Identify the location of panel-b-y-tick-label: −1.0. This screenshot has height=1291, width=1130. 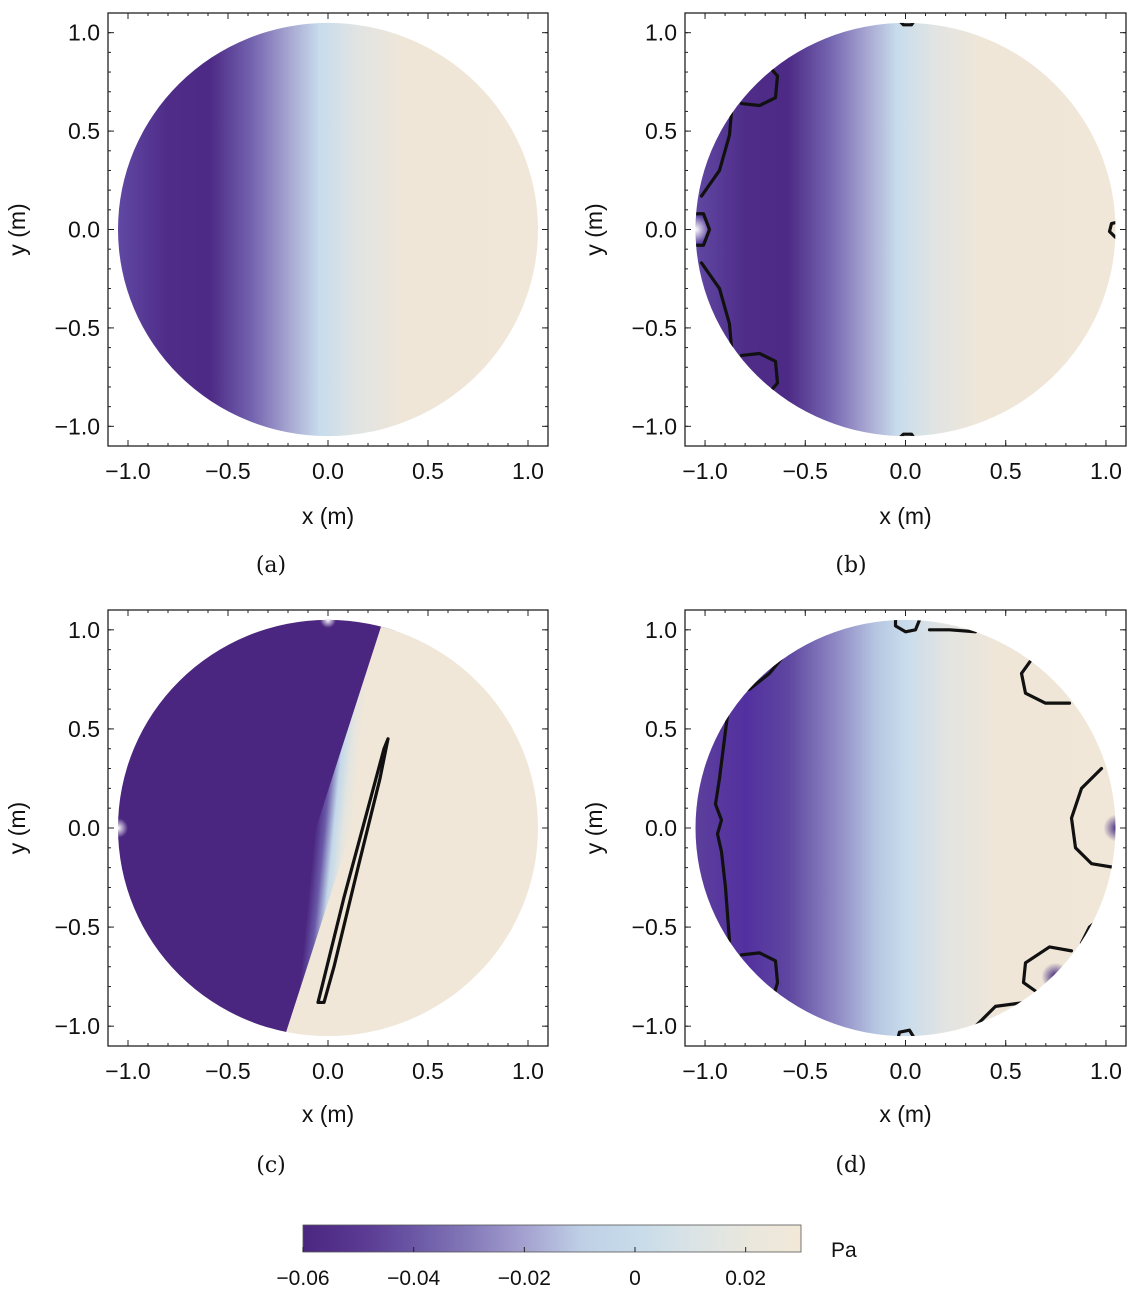
(654, 426).